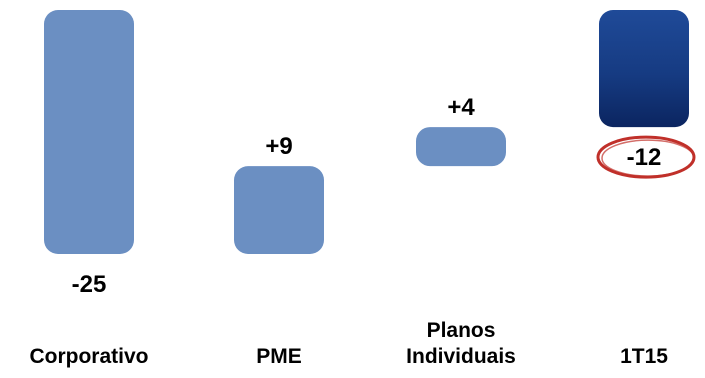 The height and width of the screenshot is (378, 705). I want to click on value-label-corporativo: -25, so click(89, 284).